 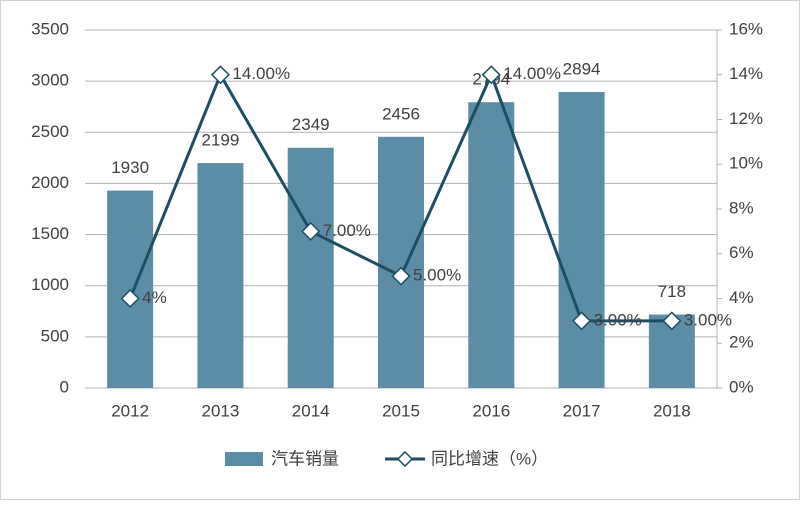 What do you see at coordinates (437, 275) in the screenshot?
I see `line-value-label: 5.00%` at bounding box center [437, 275].